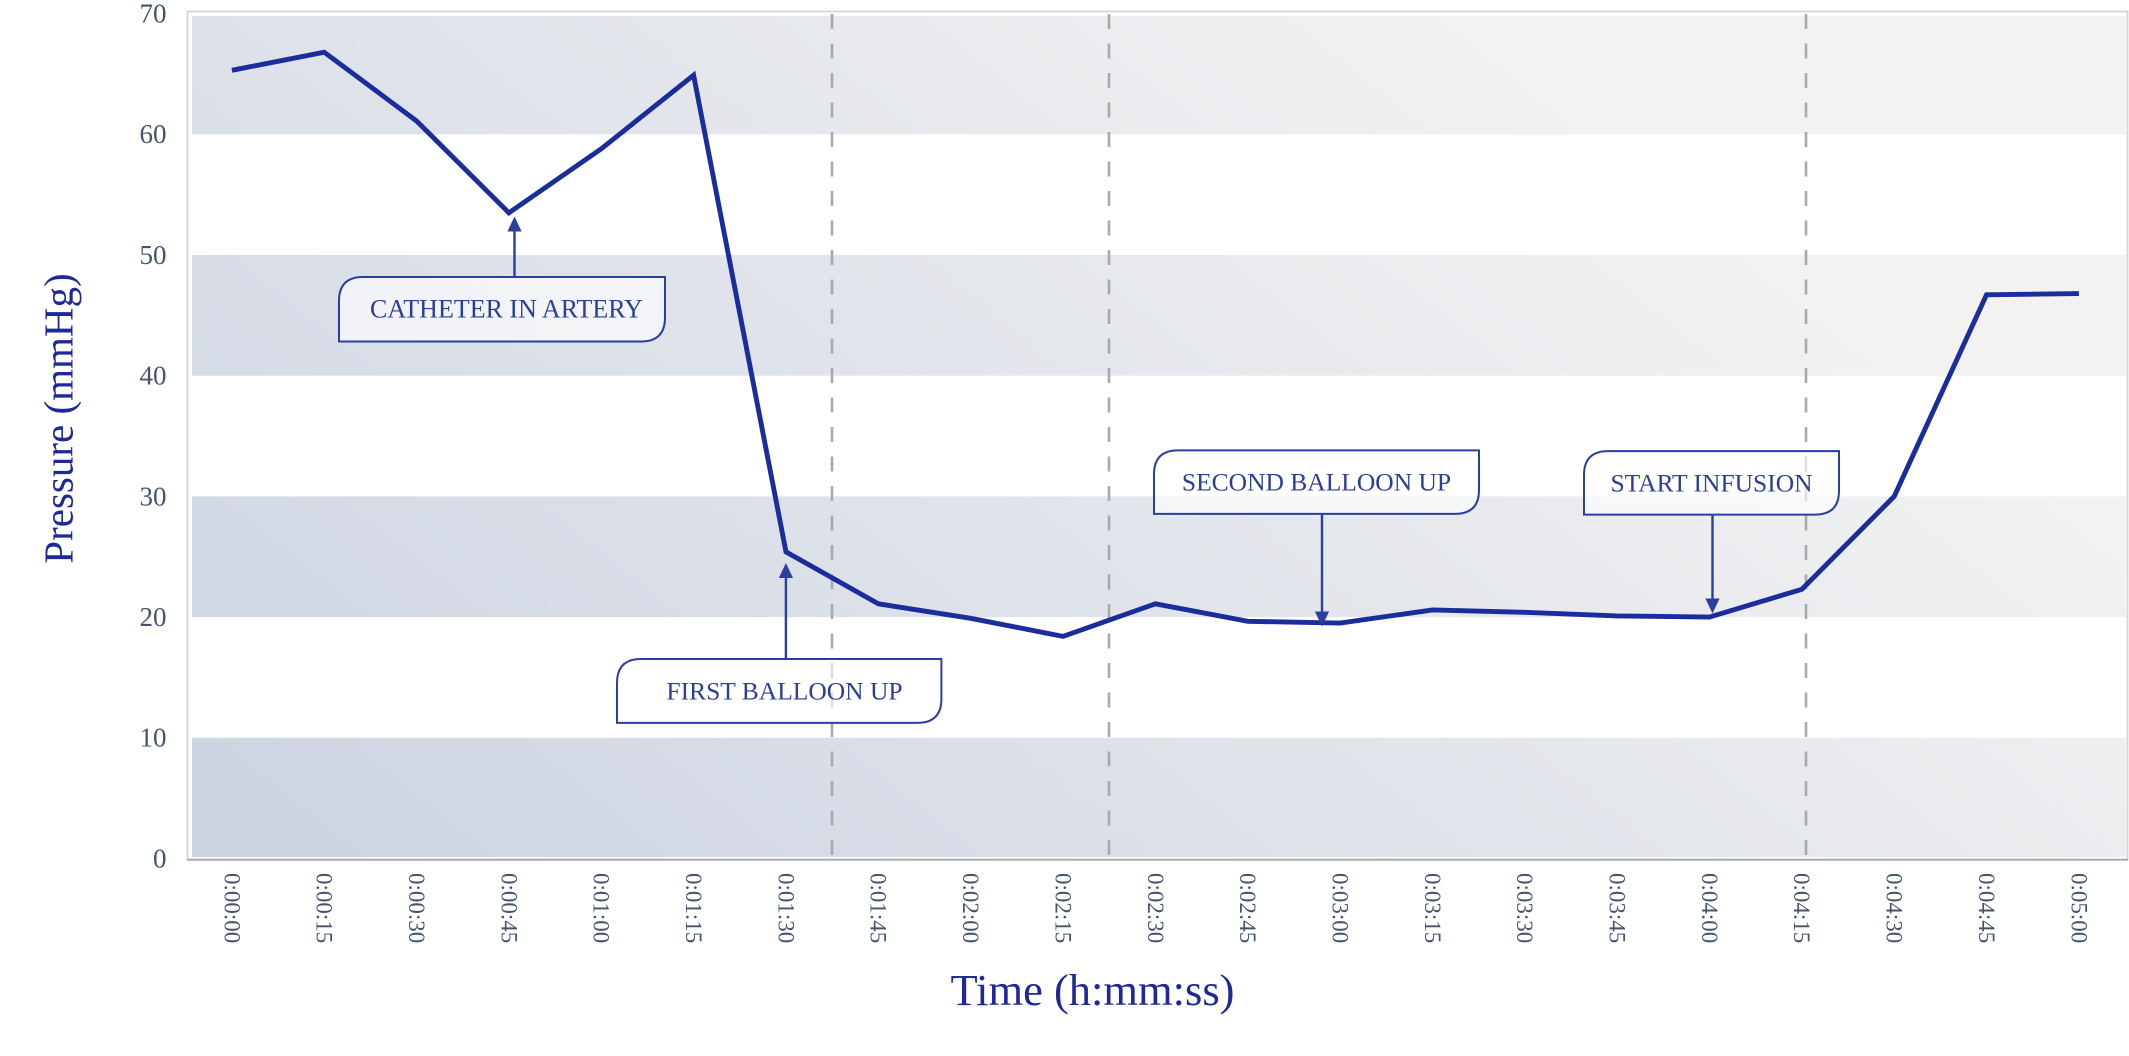  Describe the element at coordinates (416, 908) in the screenshot. I see `svg-text: 0:00:30` at that location.